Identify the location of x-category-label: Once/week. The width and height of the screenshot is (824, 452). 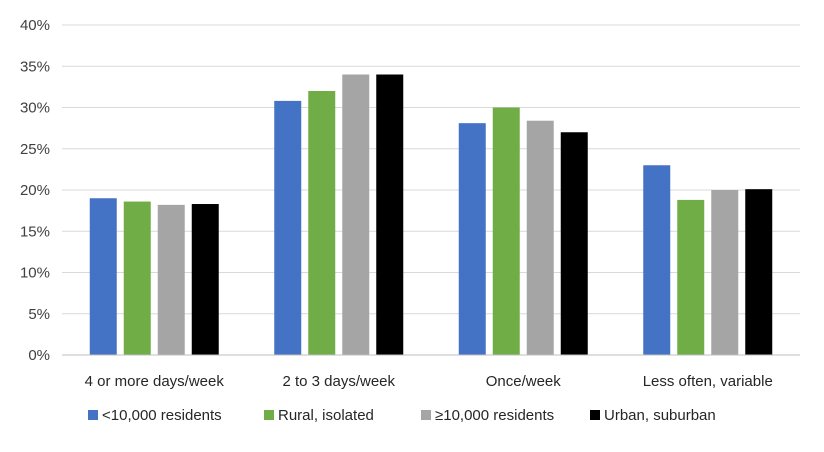
(524, 381).